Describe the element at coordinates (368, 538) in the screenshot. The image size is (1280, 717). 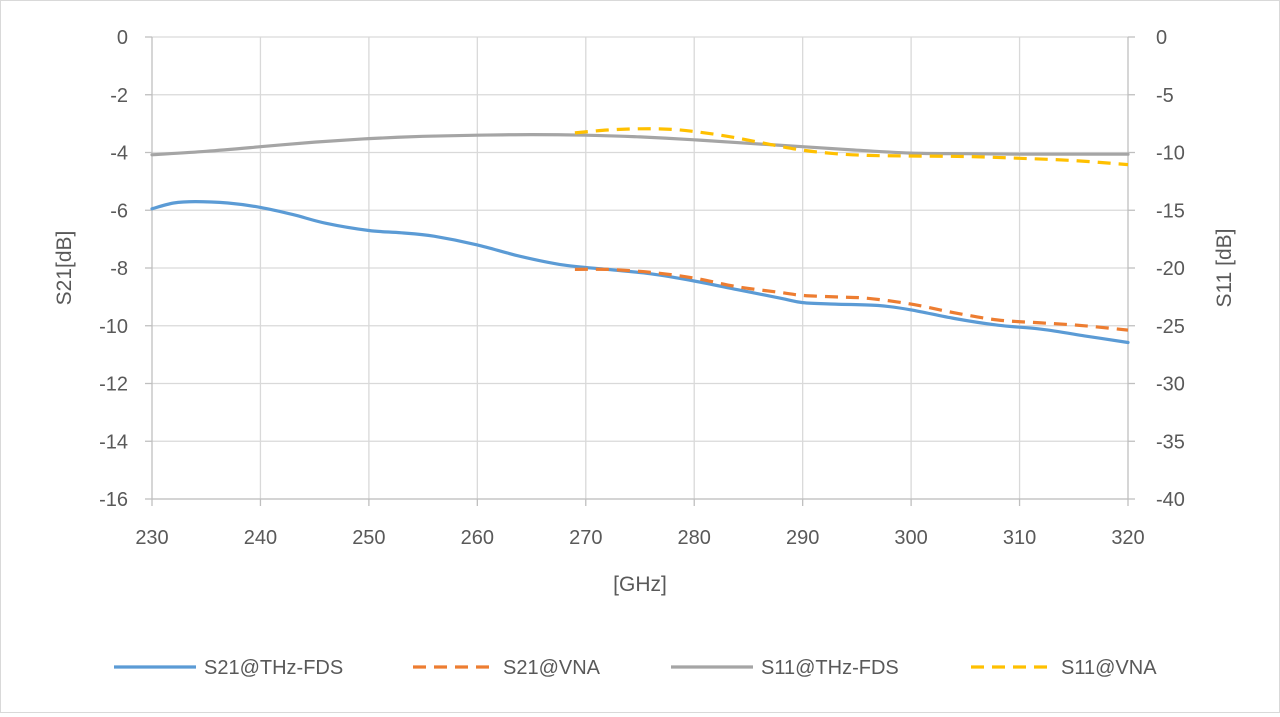
I see `x-tick-label: 250` at that location.